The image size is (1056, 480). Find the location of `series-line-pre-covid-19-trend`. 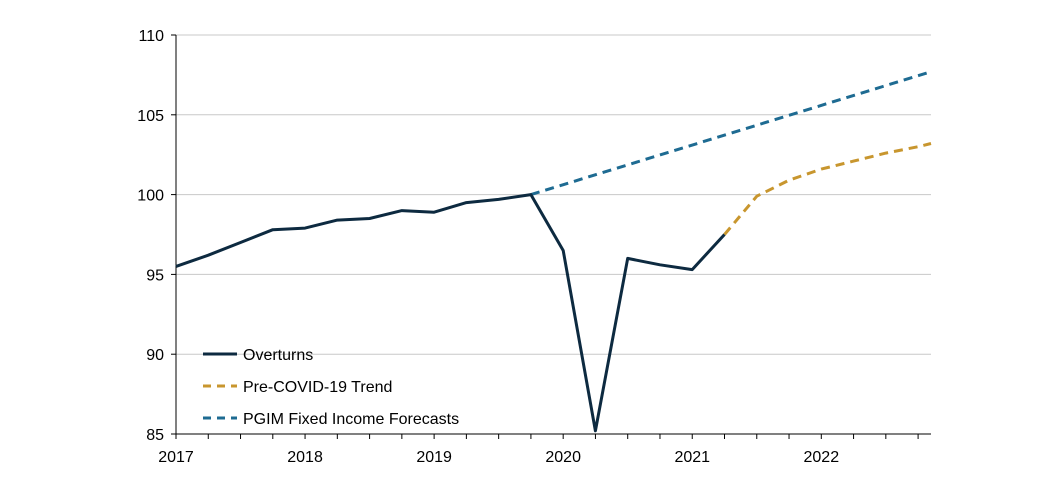

series-line-pre-covid-19-trend is located at coordinates (827, 189).